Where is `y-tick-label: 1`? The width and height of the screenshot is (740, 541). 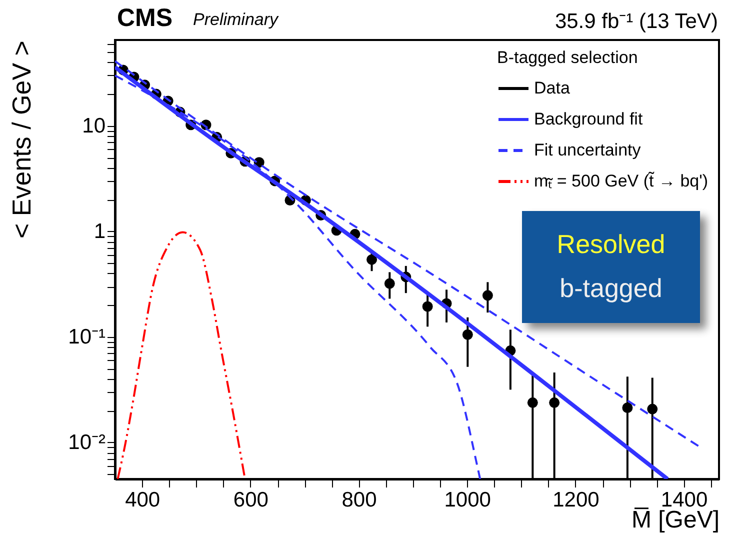
y-tick-label: 1 is located at coordinates (100, 231).